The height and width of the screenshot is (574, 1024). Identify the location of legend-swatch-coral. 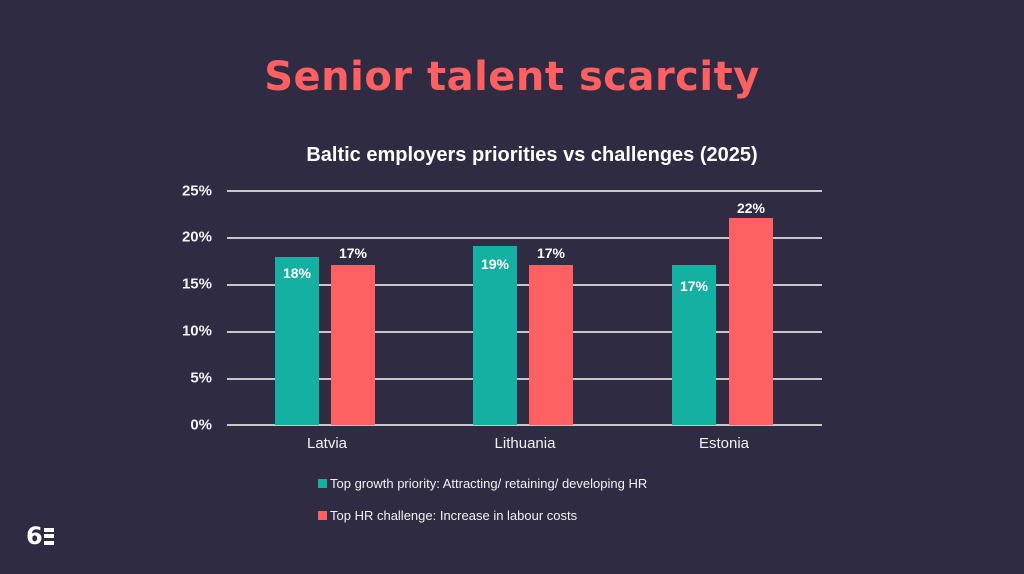
(322, 515).